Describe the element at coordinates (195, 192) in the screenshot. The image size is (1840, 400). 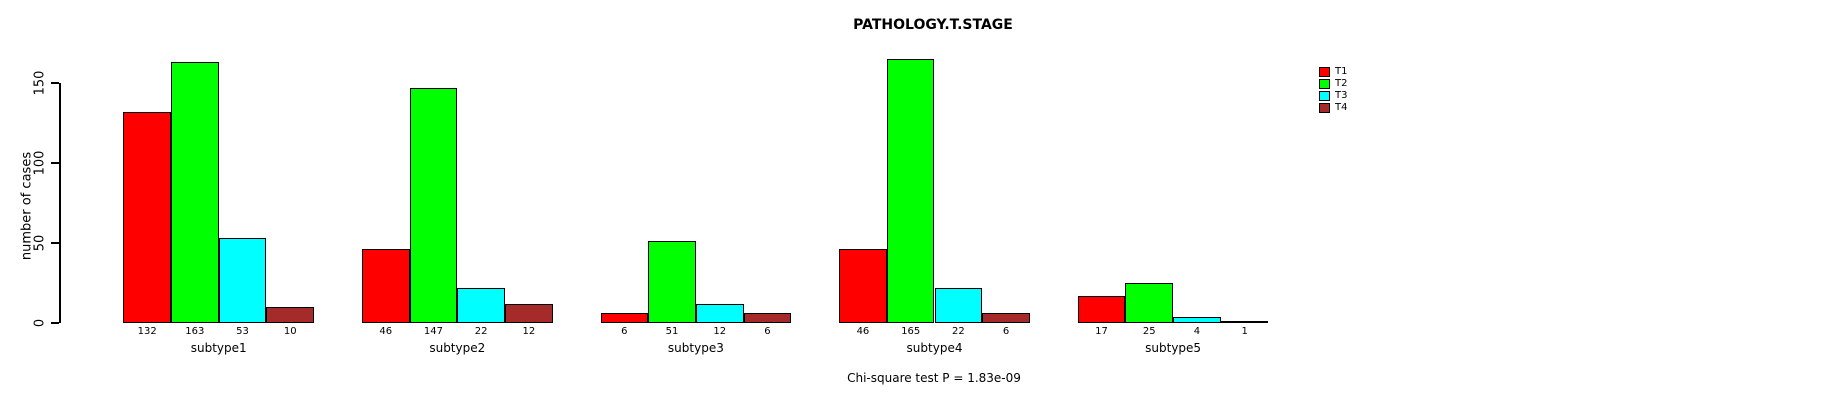
I see `bar-subtype1-T2` at that location.